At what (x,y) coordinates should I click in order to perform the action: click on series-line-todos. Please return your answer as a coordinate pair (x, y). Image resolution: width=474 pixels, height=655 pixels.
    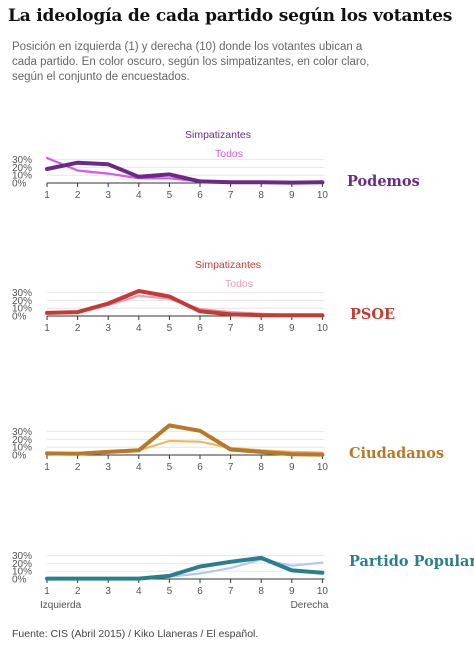
    Looking at the image, I should click on (184, 569).